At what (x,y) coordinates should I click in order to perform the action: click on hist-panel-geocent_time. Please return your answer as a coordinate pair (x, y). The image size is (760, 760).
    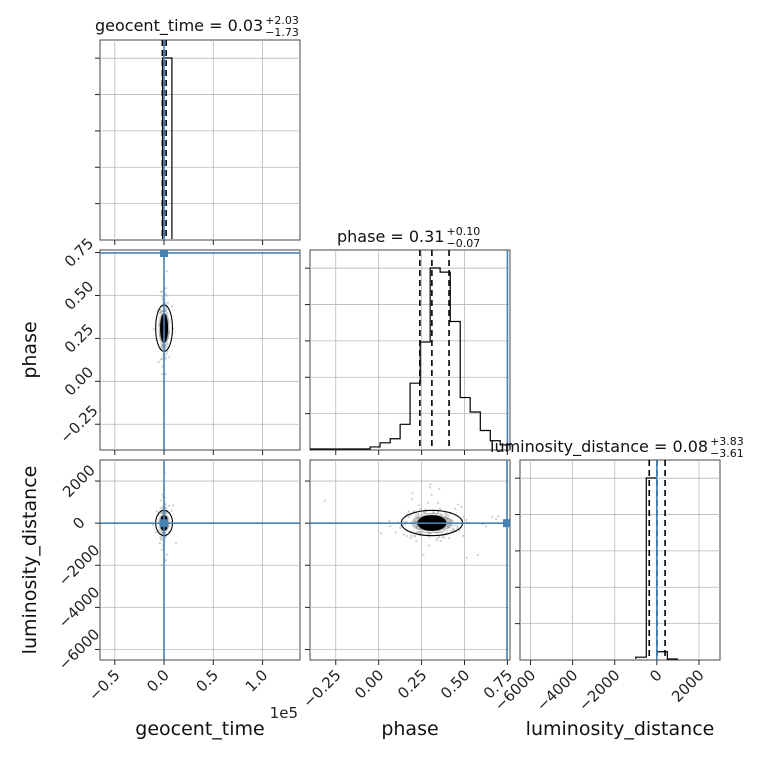
    Looking at the image, I should click on (200, 140).